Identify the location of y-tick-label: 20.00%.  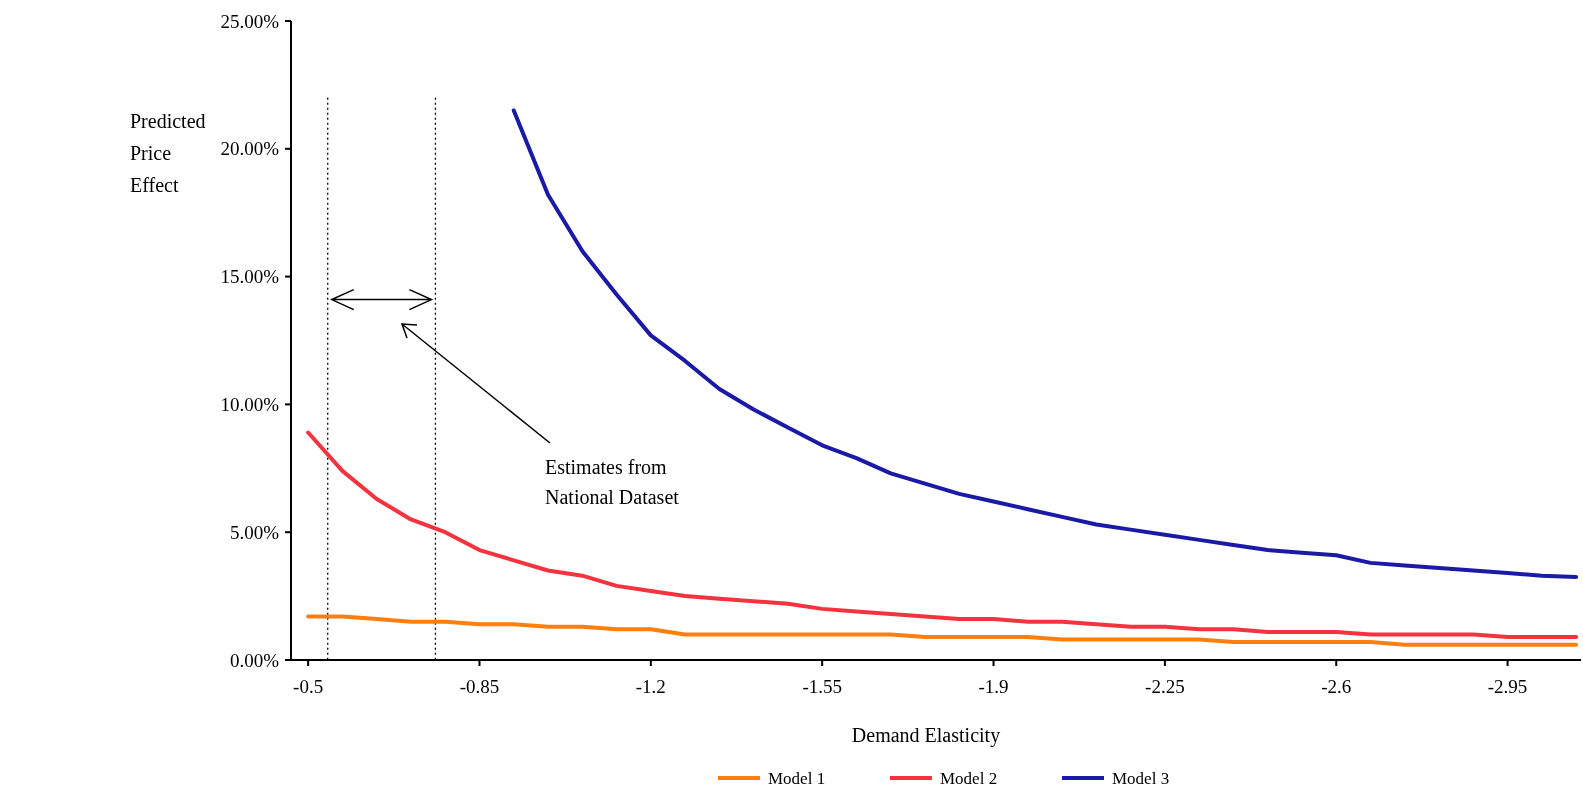
(250, 149).